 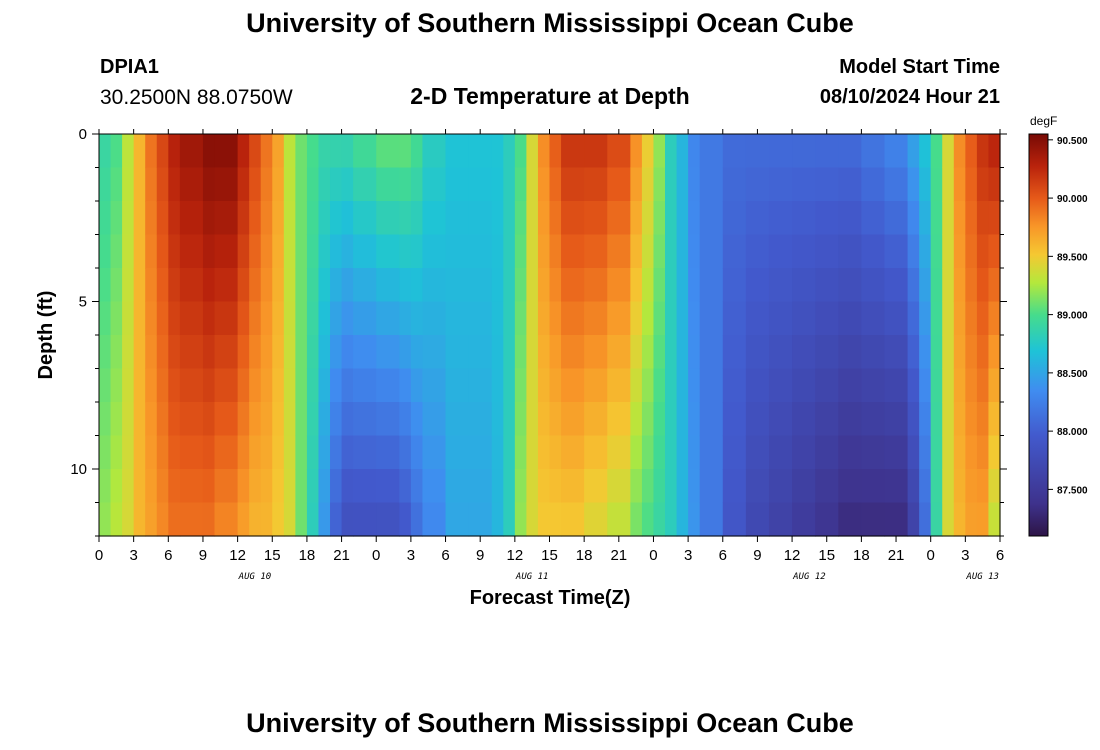 What do you see at coordinates (196, 97) in the screenshot?
I see `station-coordinates: 30.2500N 88.0750W` at bounding box center [196, 97].